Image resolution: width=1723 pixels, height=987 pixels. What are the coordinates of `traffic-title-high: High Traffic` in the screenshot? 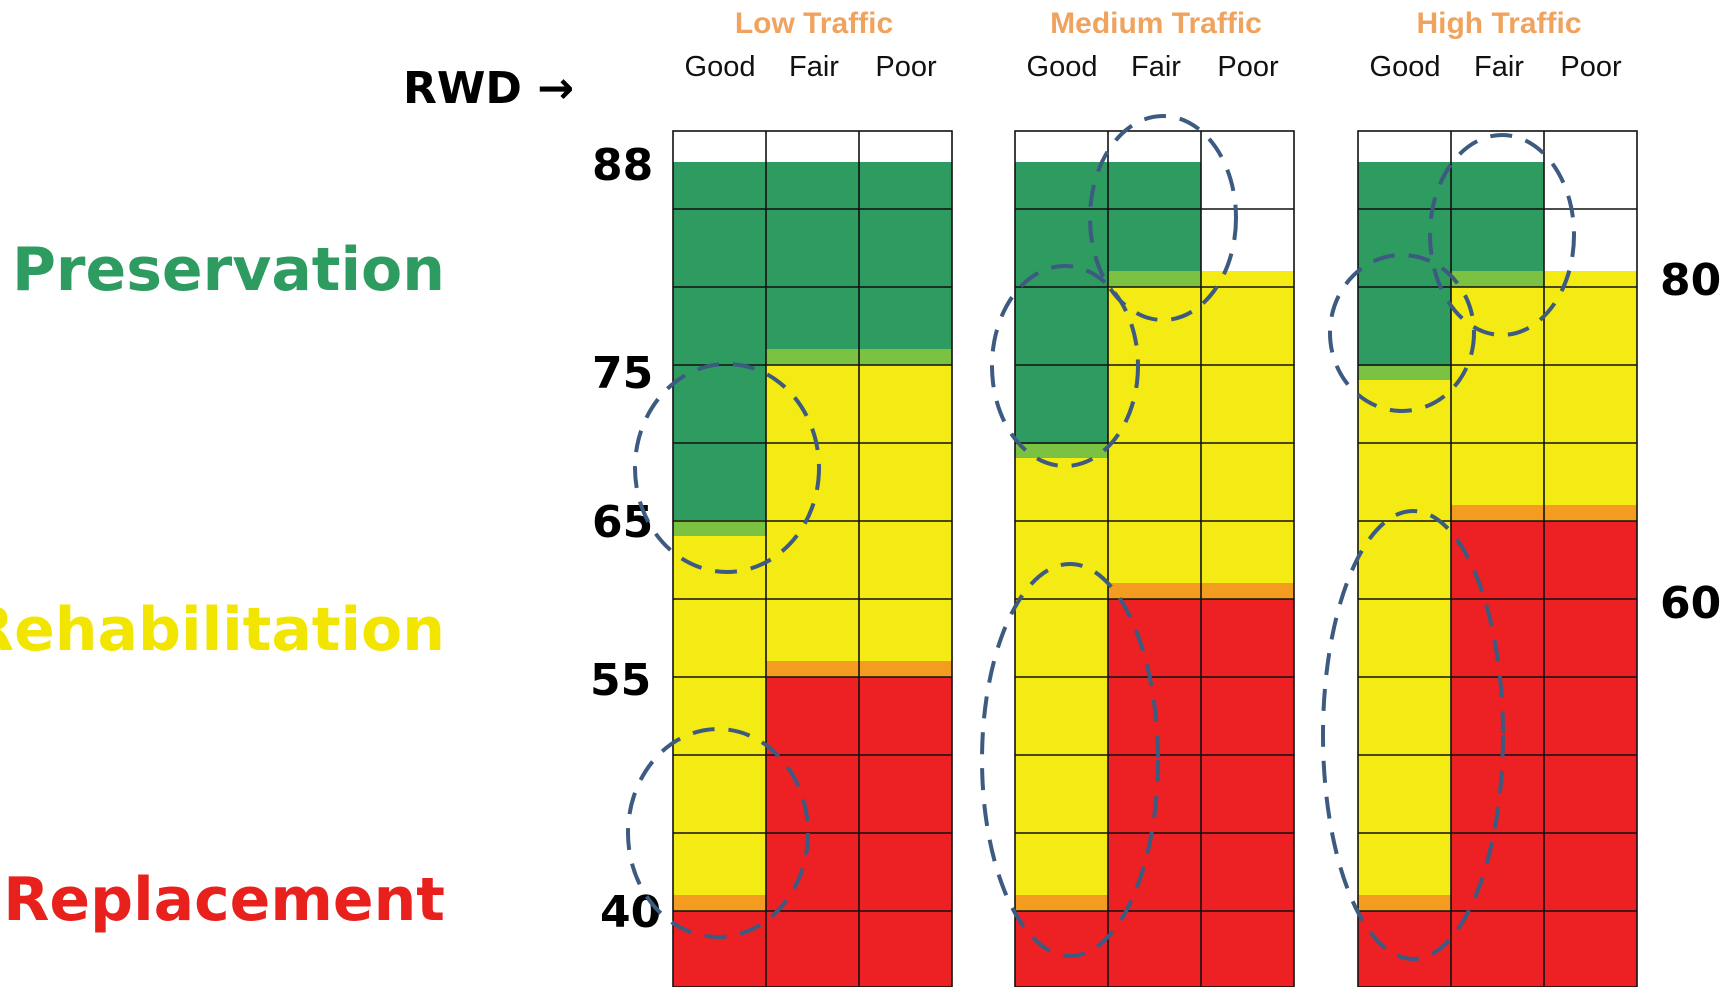 It's located at (1498, 23).